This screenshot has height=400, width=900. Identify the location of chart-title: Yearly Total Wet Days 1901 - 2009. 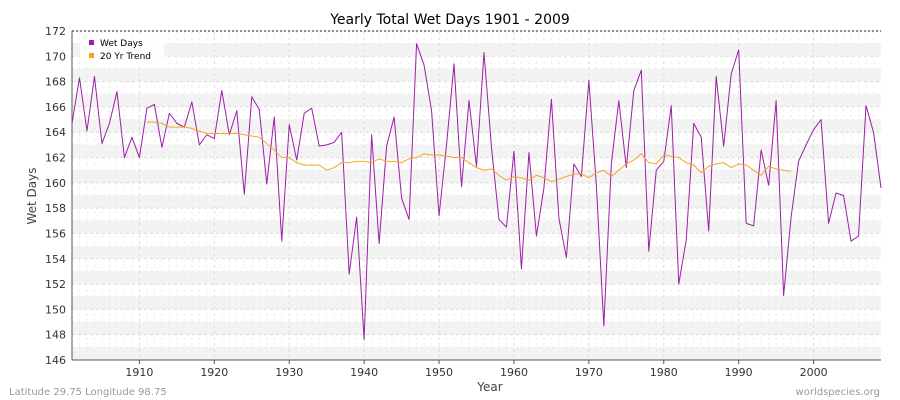
(449, 20).